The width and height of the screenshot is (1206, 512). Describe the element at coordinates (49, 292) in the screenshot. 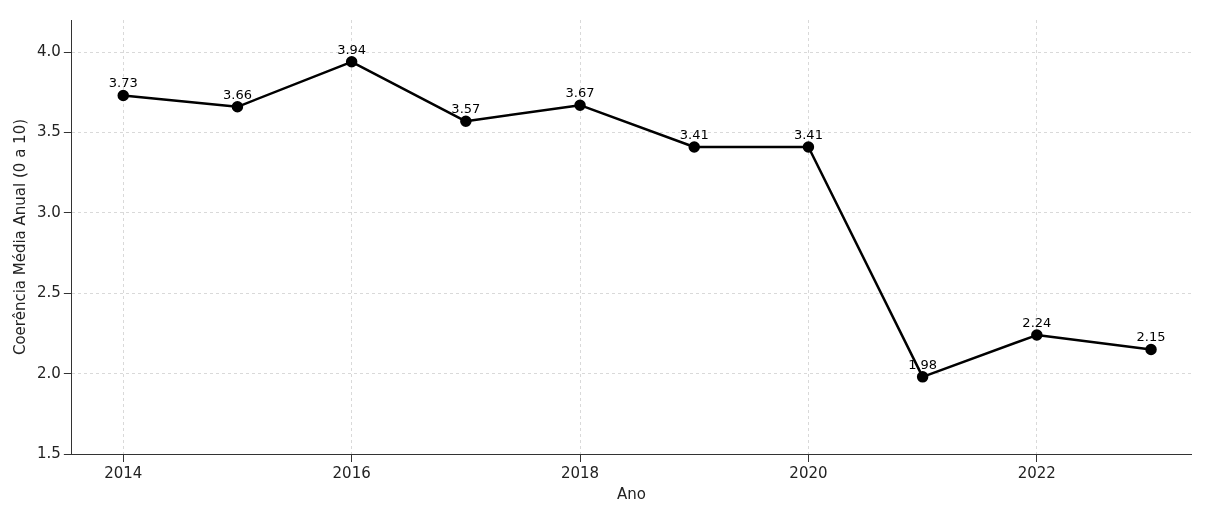

I see `y-tick-label: 2.5` at that location.